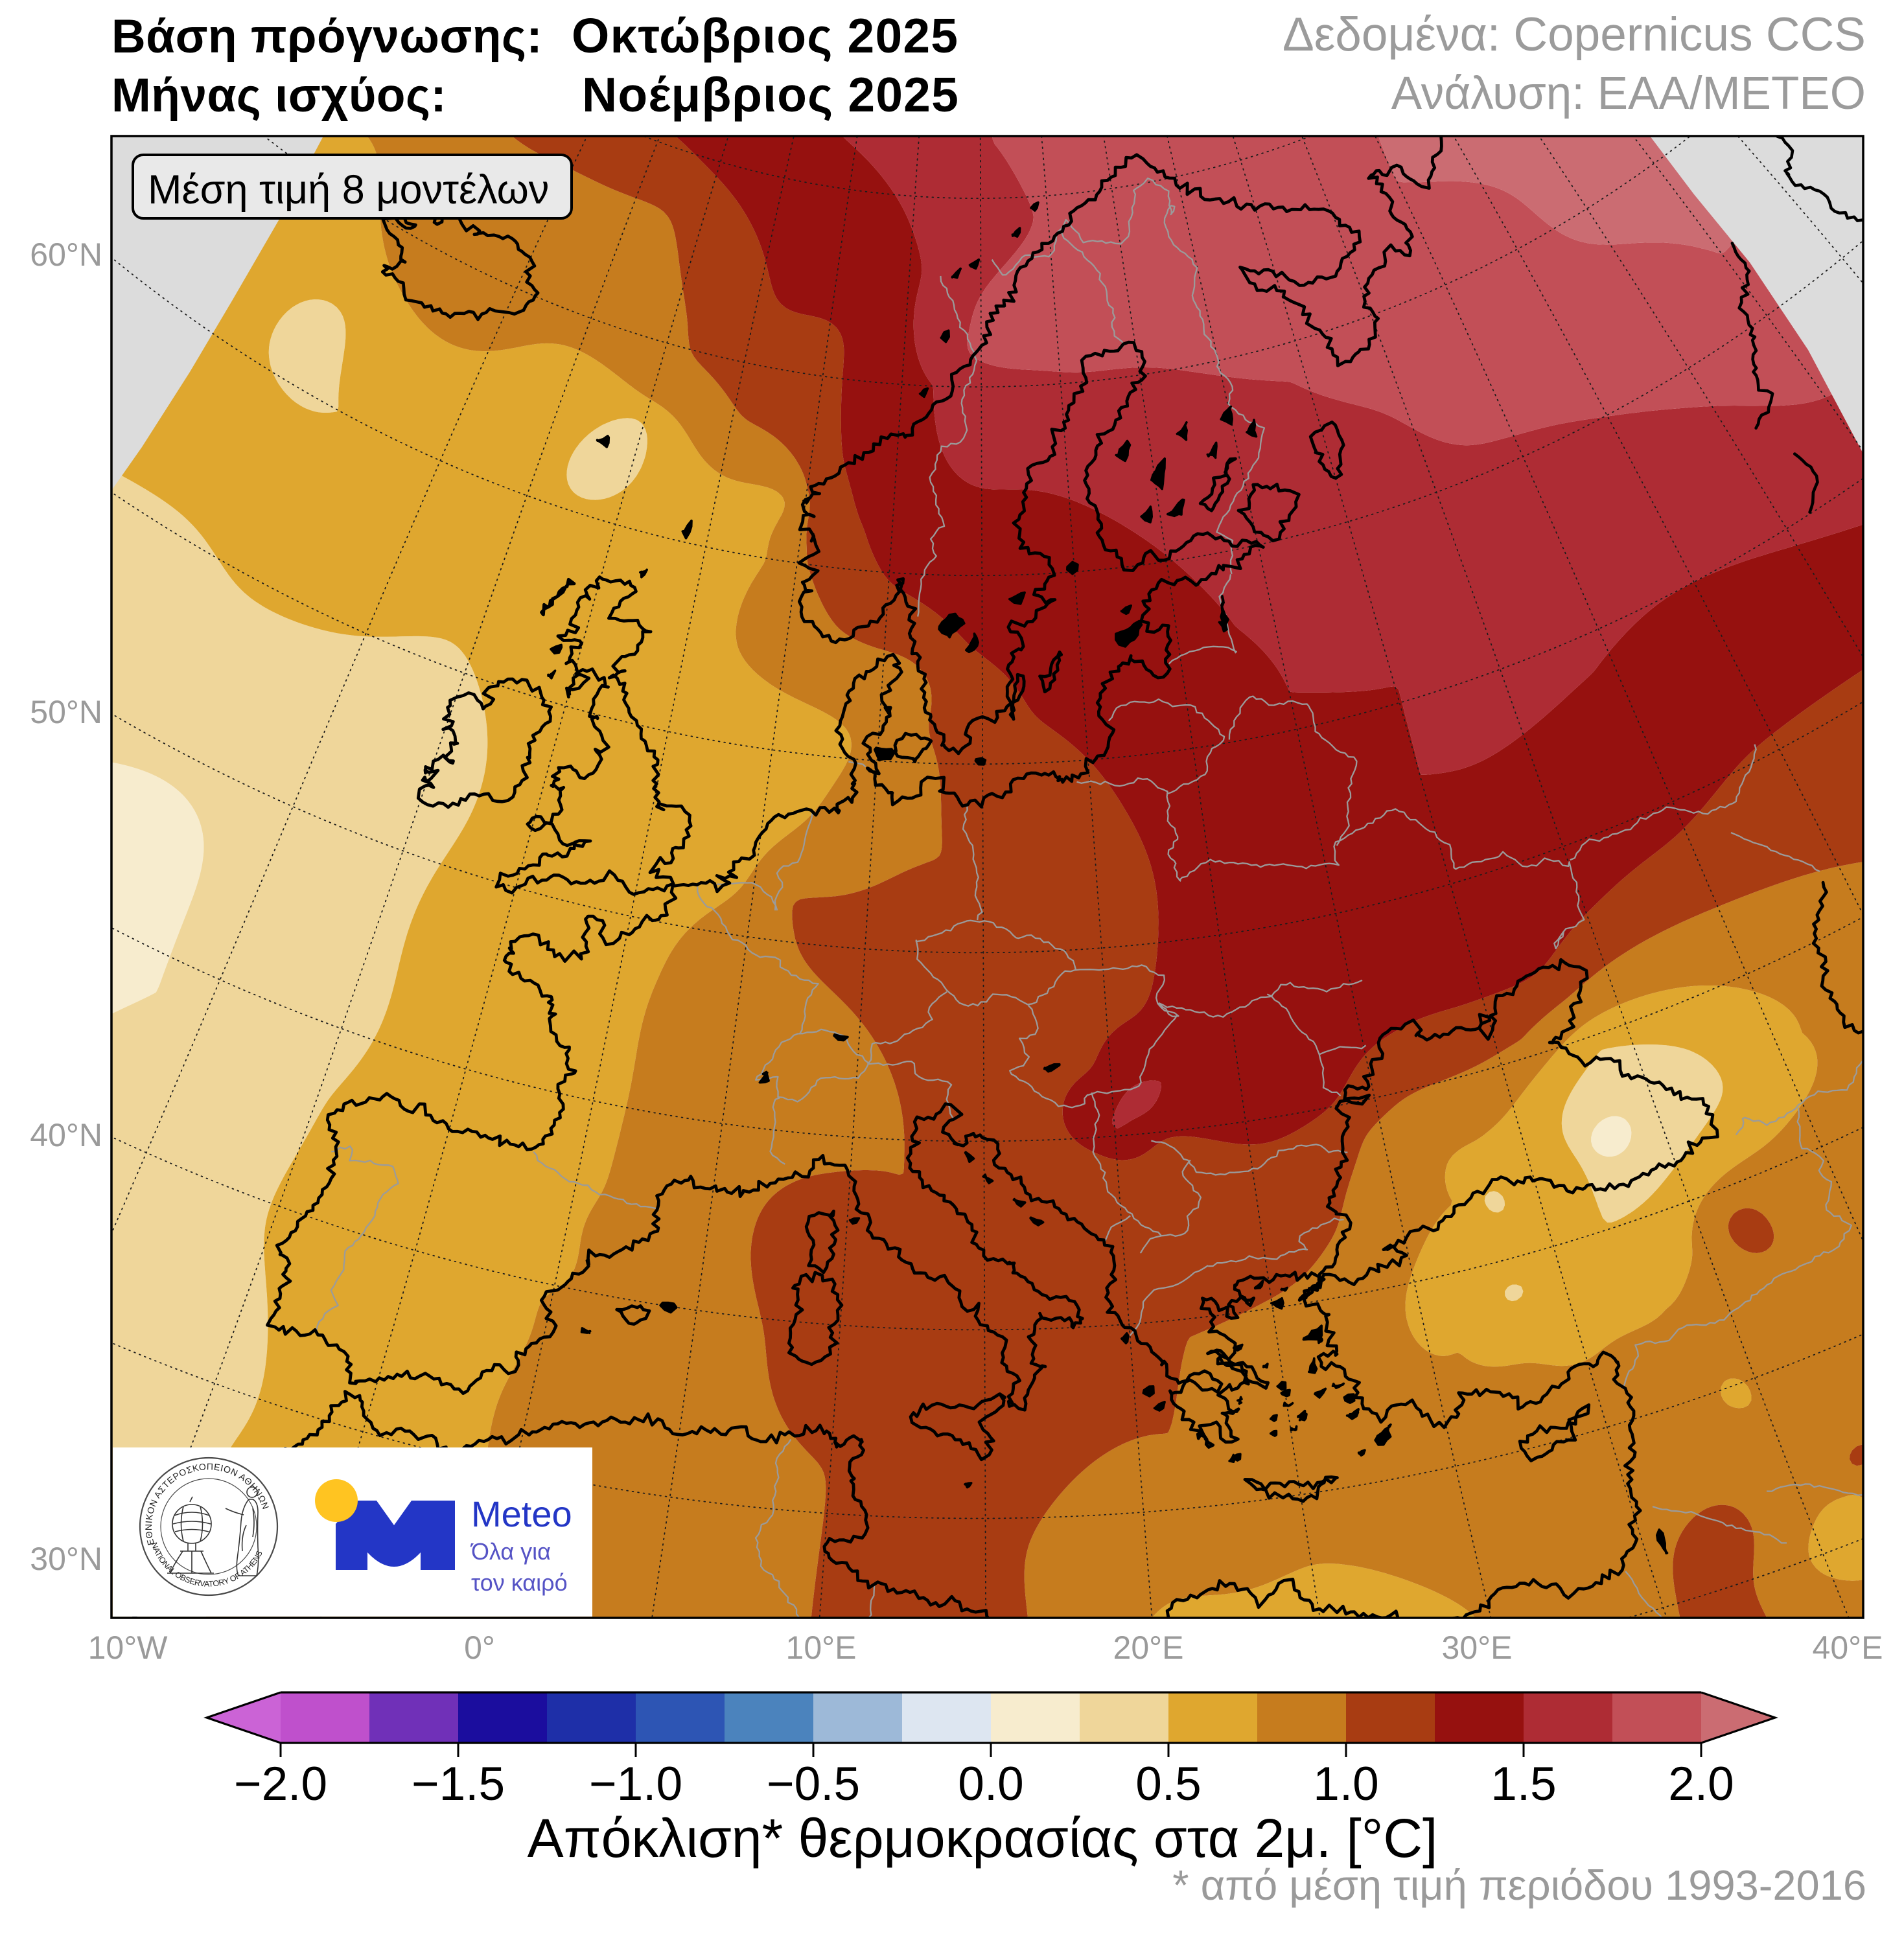 The width and height of the screenshot is (1904, 1936). Describe the element at coordinates (66, 254) in the screenshot. I see `svg-text: 60°N` at that location.